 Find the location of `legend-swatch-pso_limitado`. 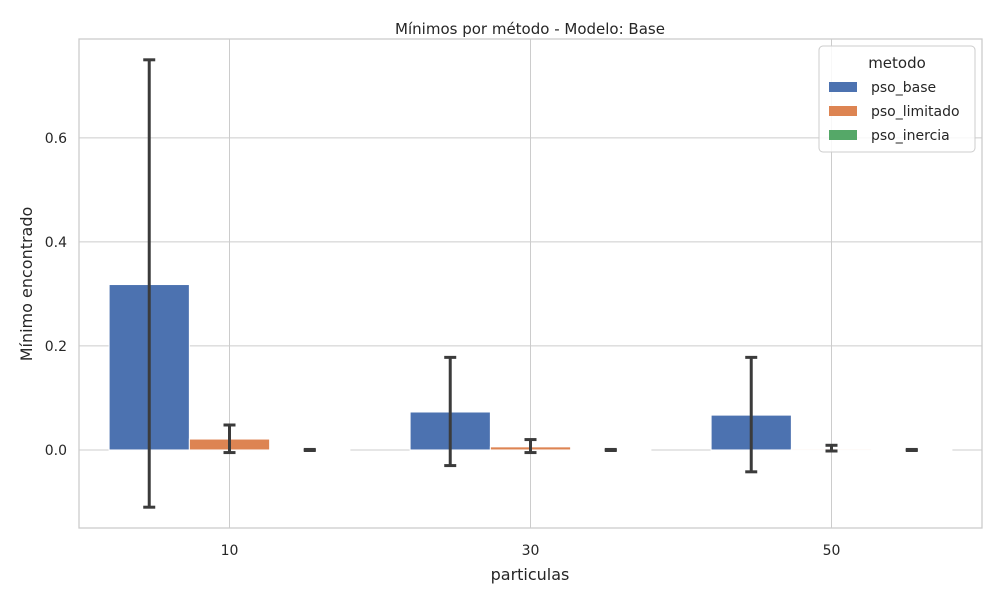

legend-swatch-pso_limitado is located at coordinates (843, 111).